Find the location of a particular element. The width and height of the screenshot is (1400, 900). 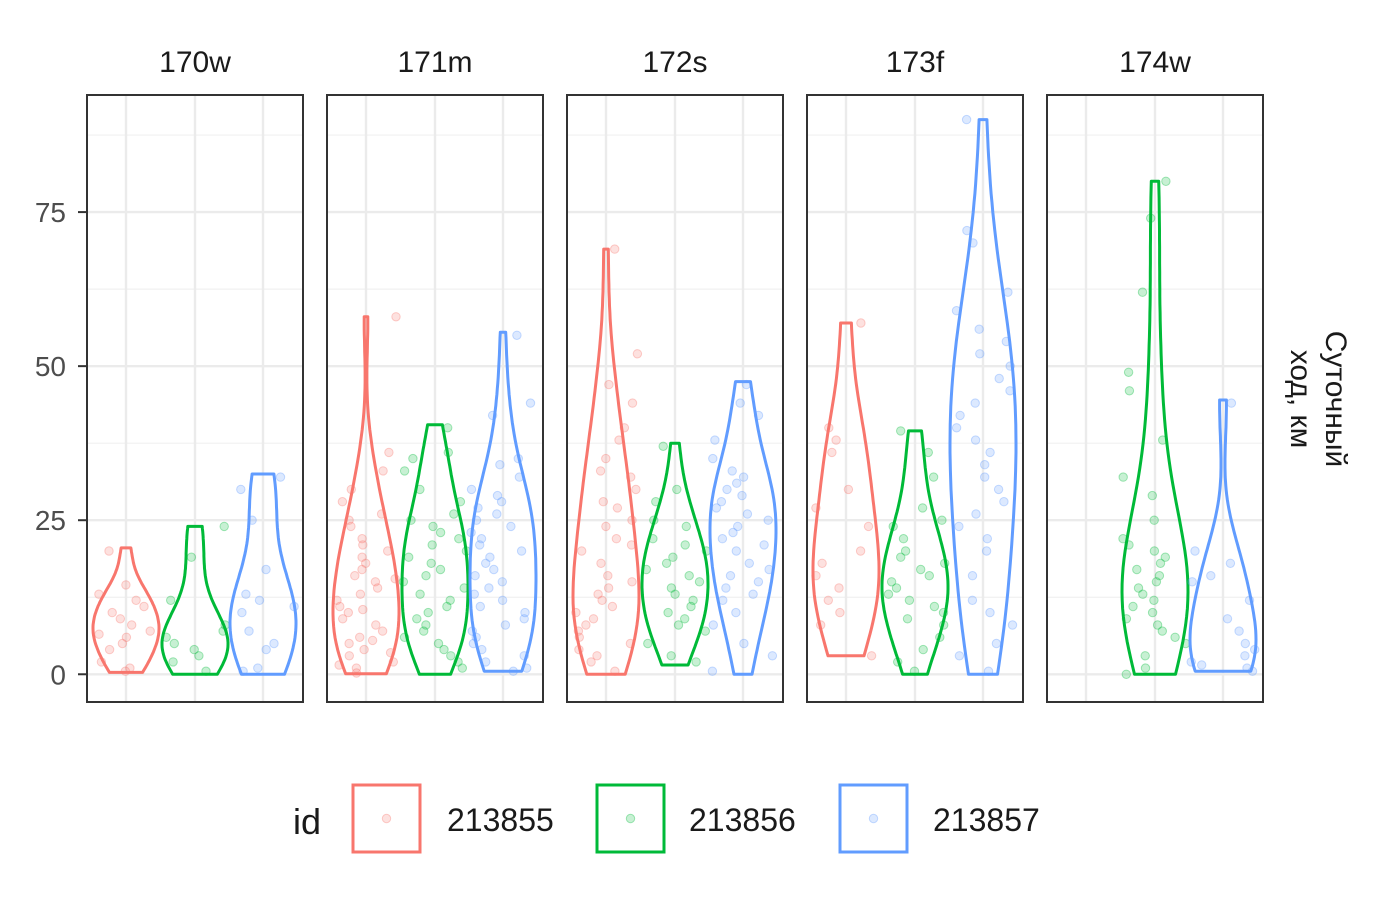

panel-border is located at coordinates (1155, 398).